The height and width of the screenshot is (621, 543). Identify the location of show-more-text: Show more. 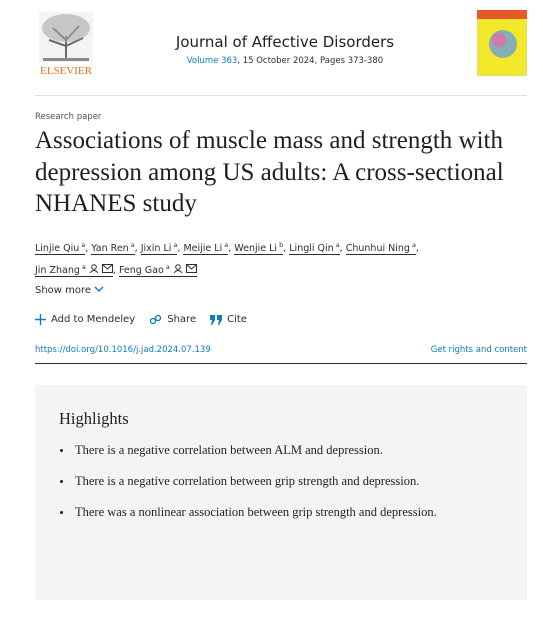
(63, 290).